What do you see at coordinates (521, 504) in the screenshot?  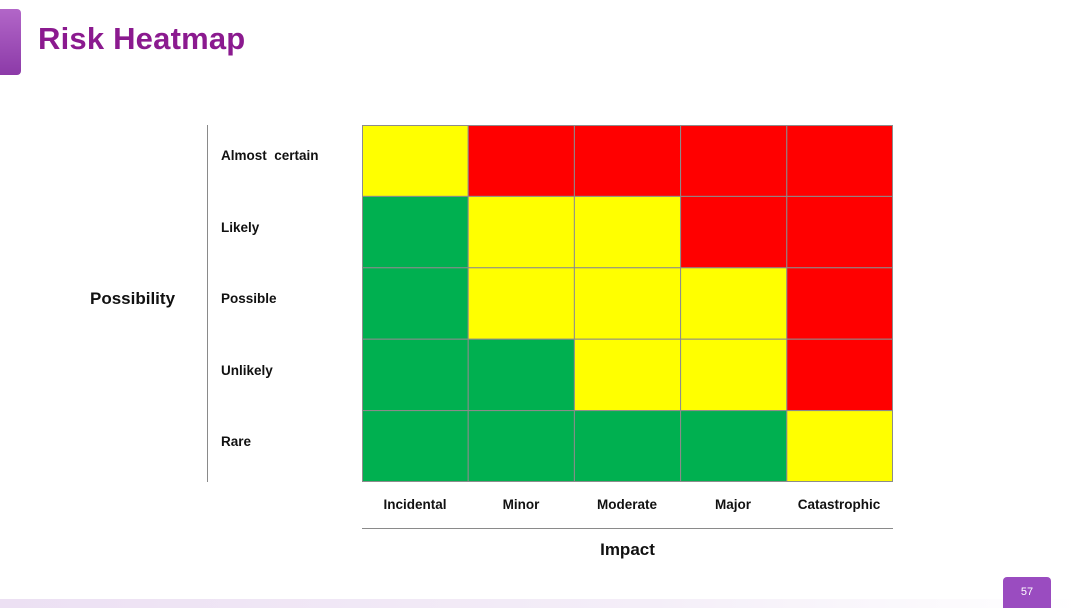 I see `col-label-minor: Minor` at bounding box center [521, 504].